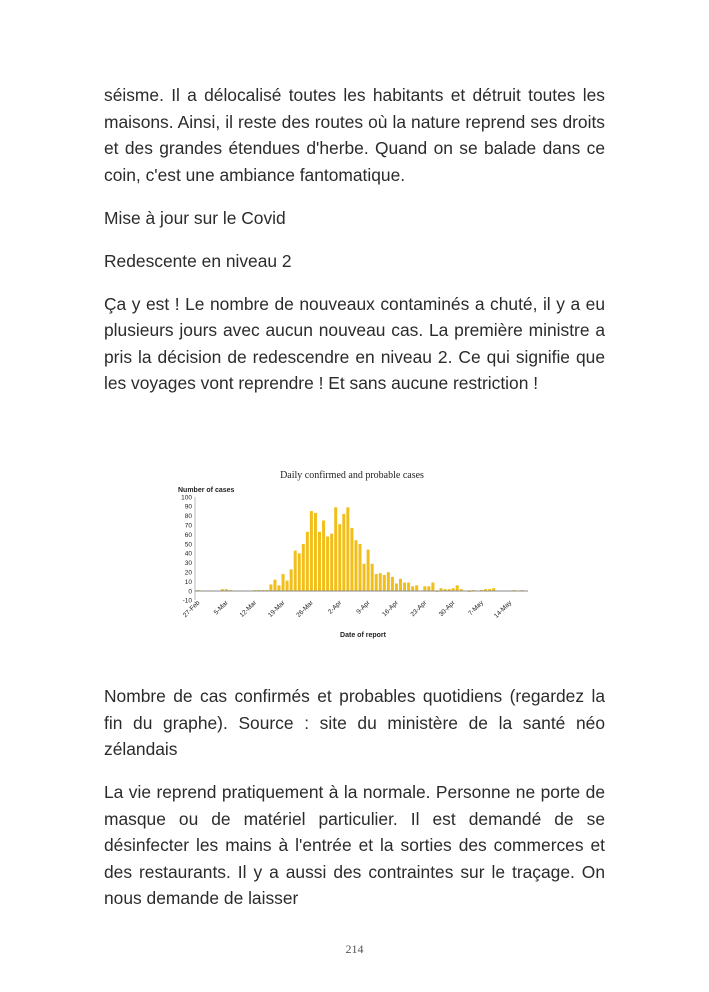 The width and height of the screenshot is (709, 992). What do you see at coordinates (188, 601) in the screenshot?
I see `y-tick-label: -10` at bounding box center [188, 601].